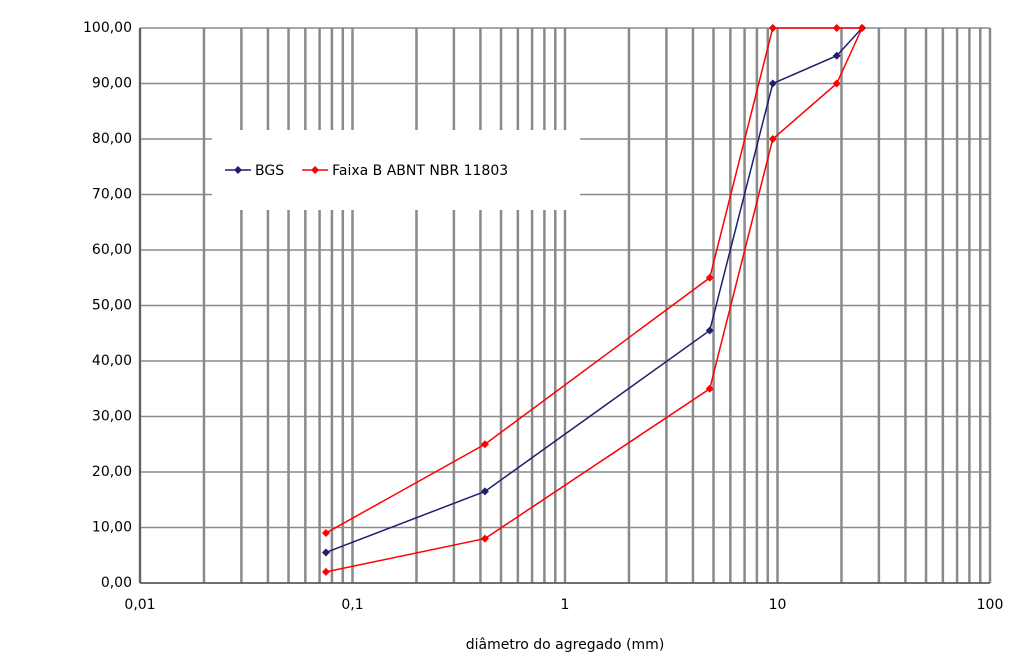  What do you see at coordinates (112, 84) in the screenshot?
I see `y-tick-label: 90,00` at bounding box center [112, 84].